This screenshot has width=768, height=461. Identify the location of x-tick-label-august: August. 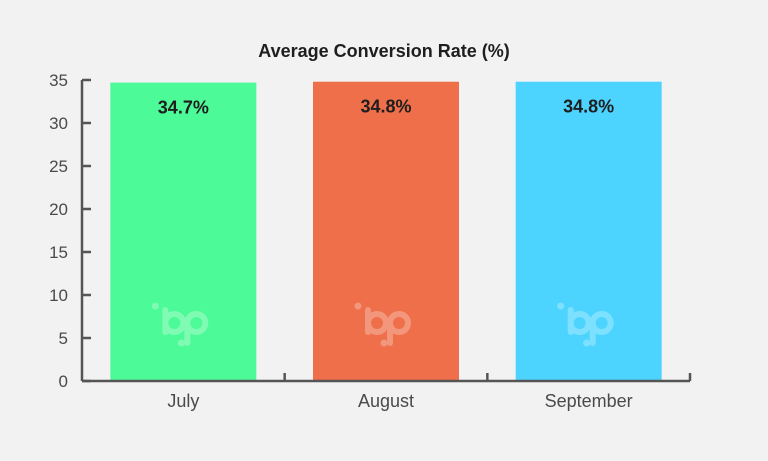
(386, 401).